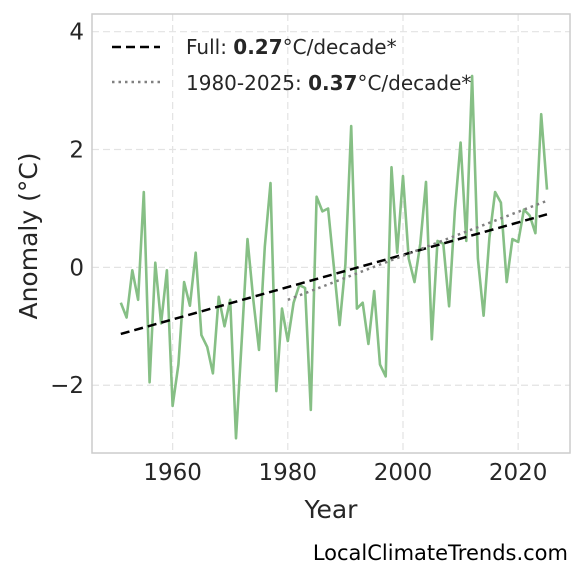 Image resolution: width=585 pixels, height=580 pixels. What do you see at coordinates (331, 509) in the screenshot?
I see `x-axis-title: Year` at bounding box center [331, 509].